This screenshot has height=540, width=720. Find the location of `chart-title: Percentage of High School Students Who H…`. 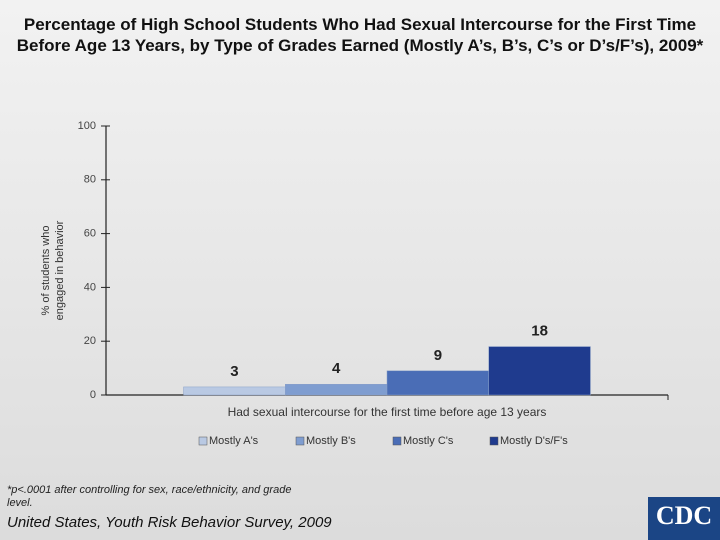

chart-title: Percentage of High School Students Who H… is located at coordinates (360, 35).